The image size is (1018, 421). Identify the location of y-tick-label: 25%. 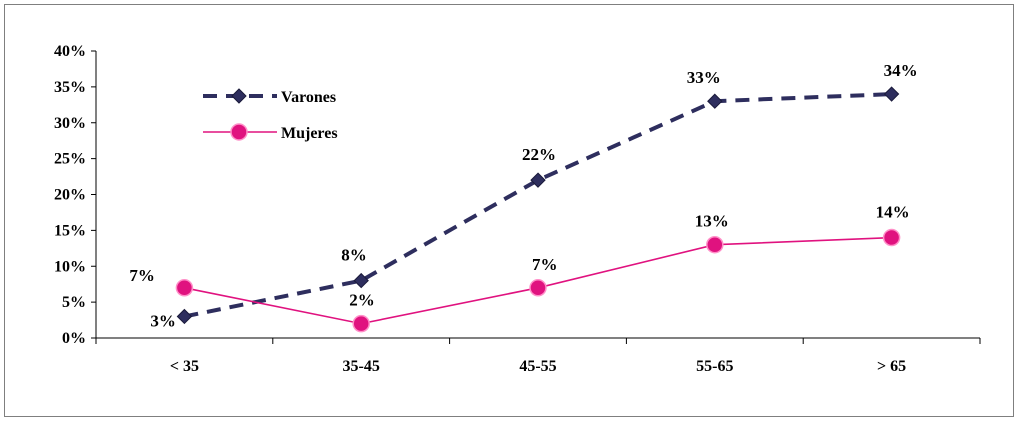
(70, 159).